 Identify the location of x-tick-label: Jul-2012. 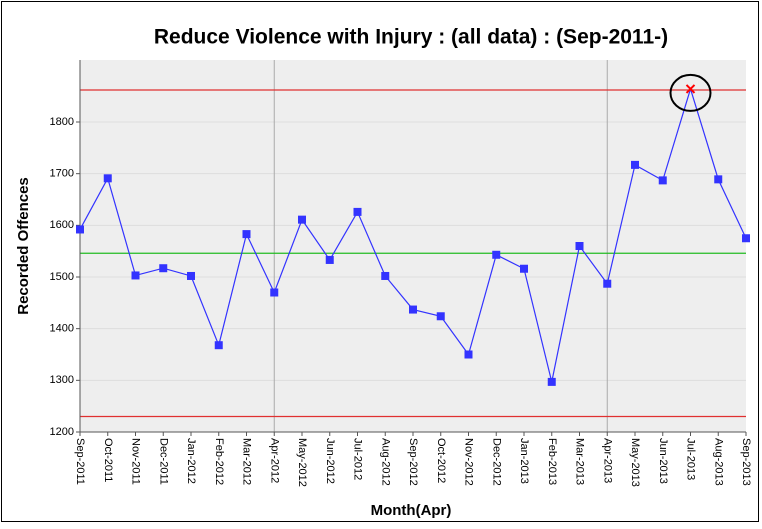
(358, 459).